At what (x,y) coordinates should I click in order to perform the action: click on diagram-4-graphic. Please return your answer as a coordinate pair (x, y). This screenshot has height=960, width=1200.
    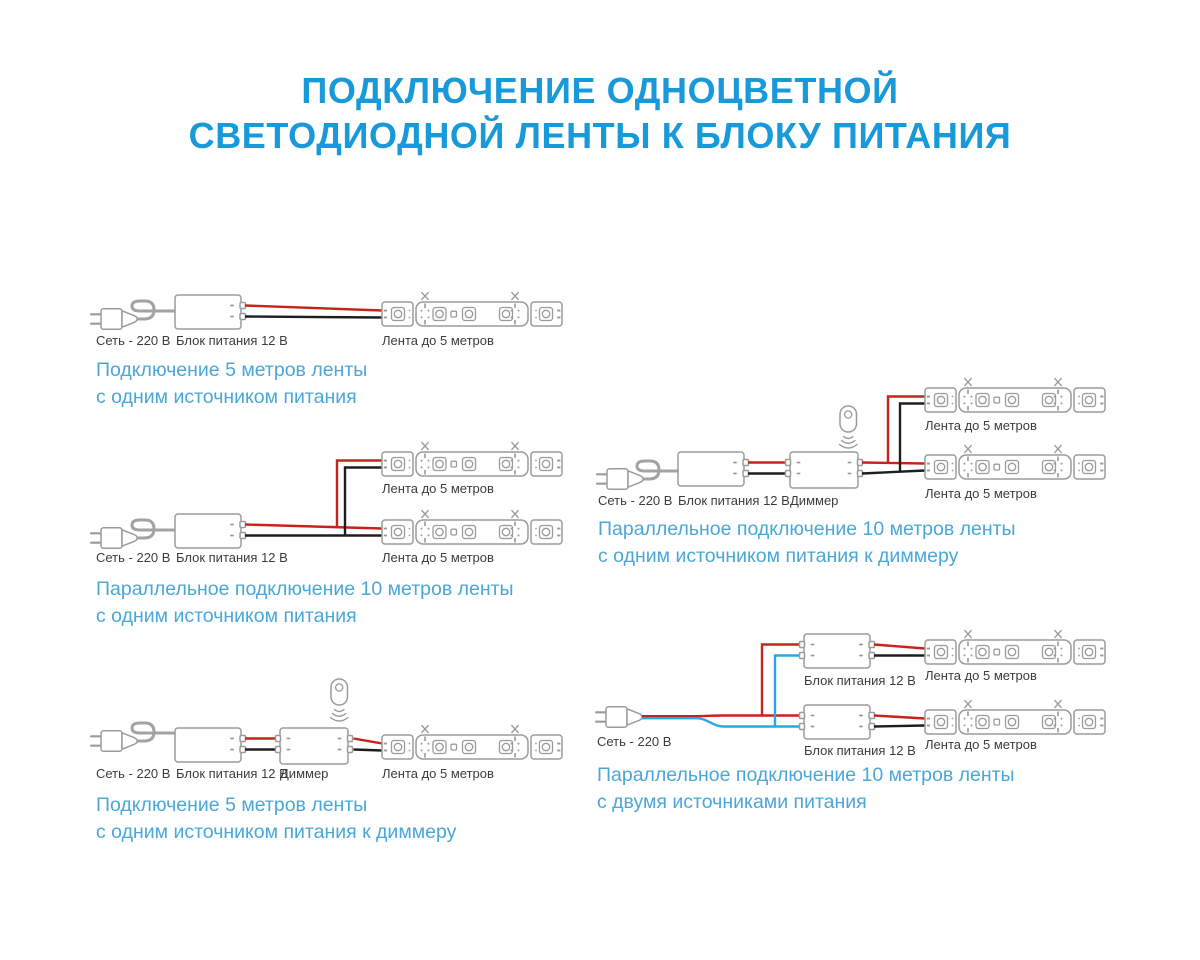
    Looking at the image, I should click on (850, 434).